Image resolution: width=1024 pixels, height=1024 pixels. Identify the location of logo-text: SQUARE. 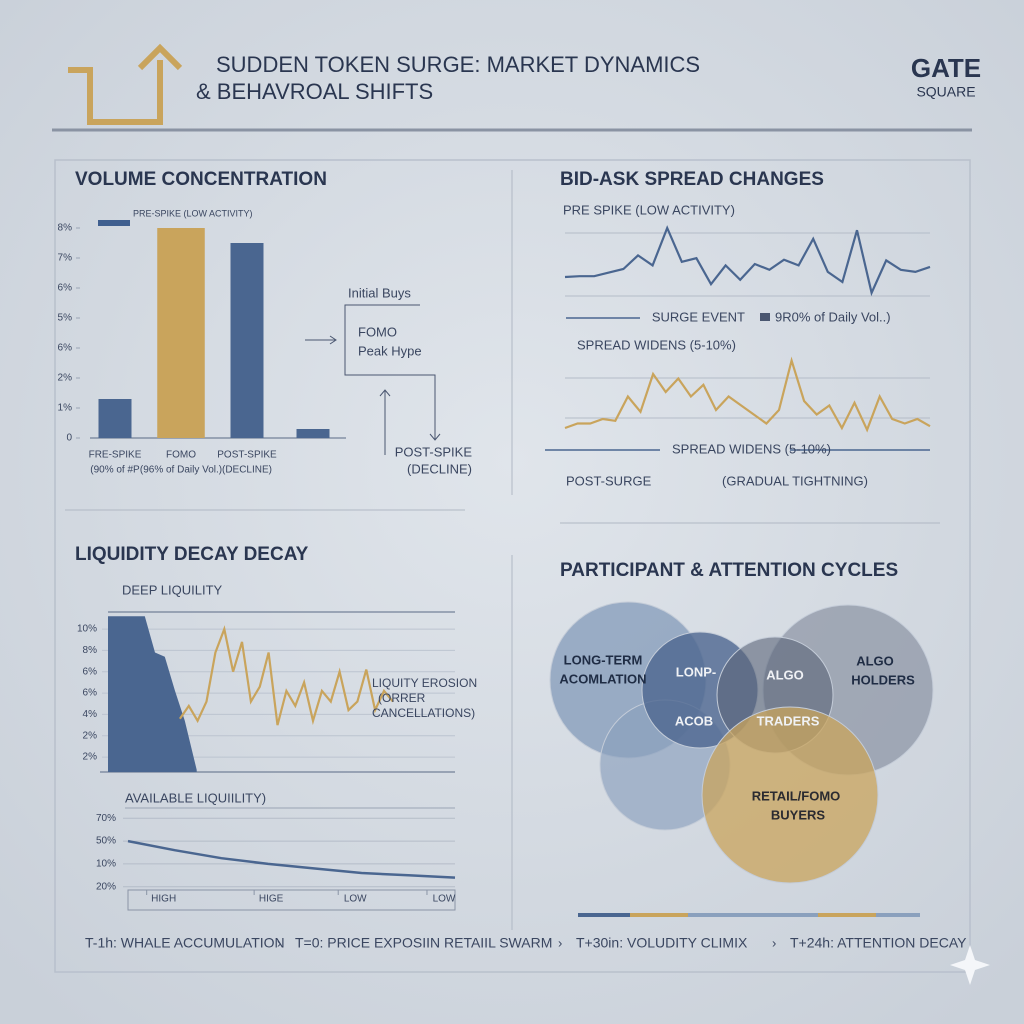
(945, 92).